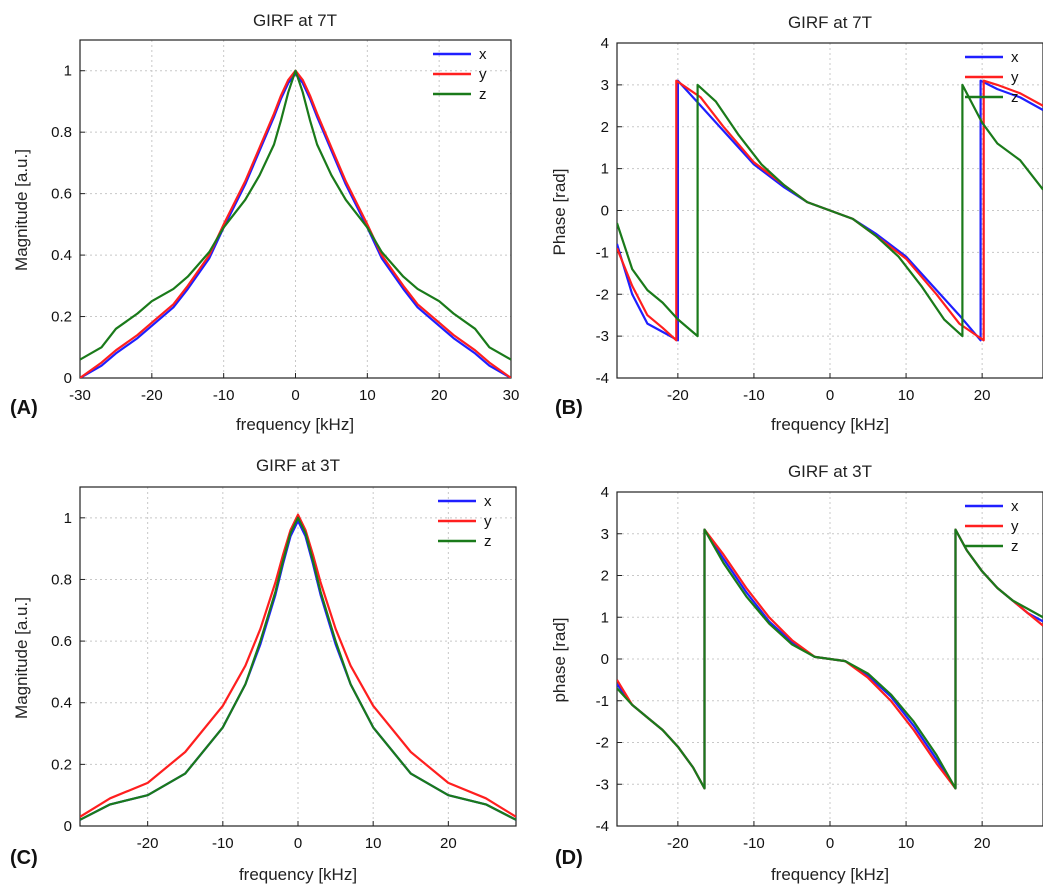 The image size is (1043, 885). I want to click on panel-d-xtick-label-1: -10, so click(754, 843).